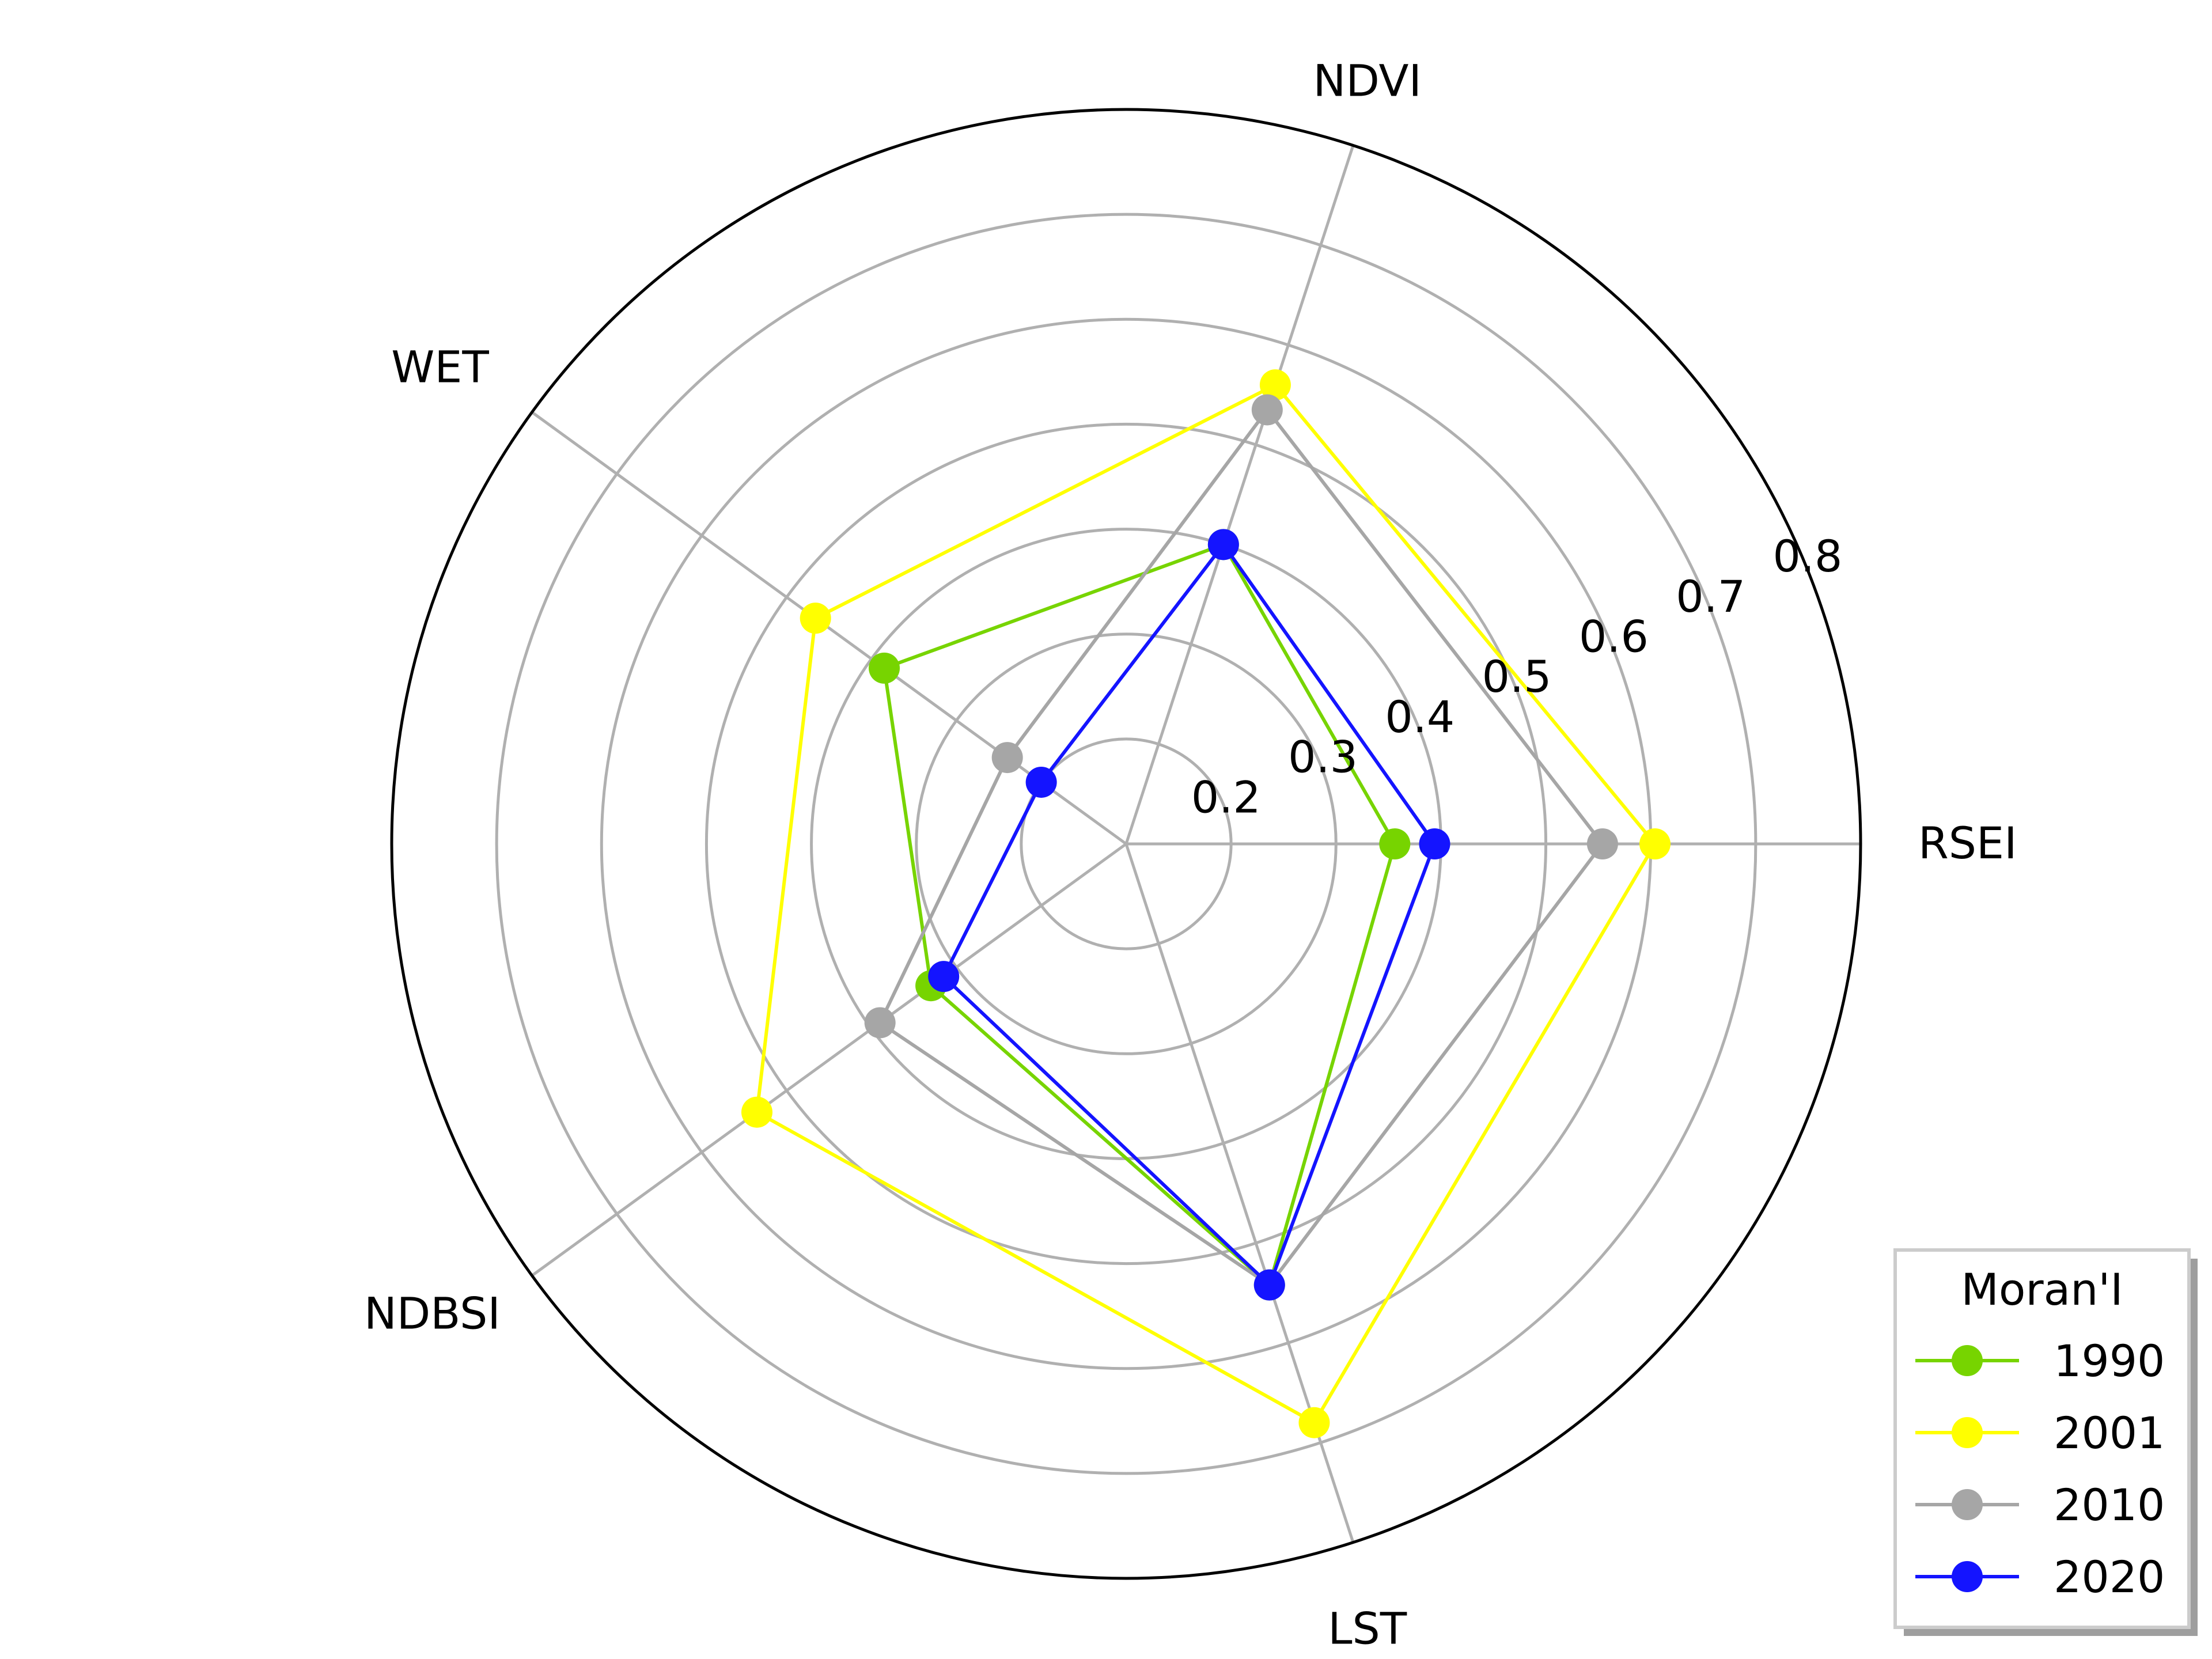 This screenshot has height=1659, width=2212. What do you see at coordinates (1269, 1285) in the screenshot?
I see `data-point-2020-lst` at bounding box center [1269, 1285].